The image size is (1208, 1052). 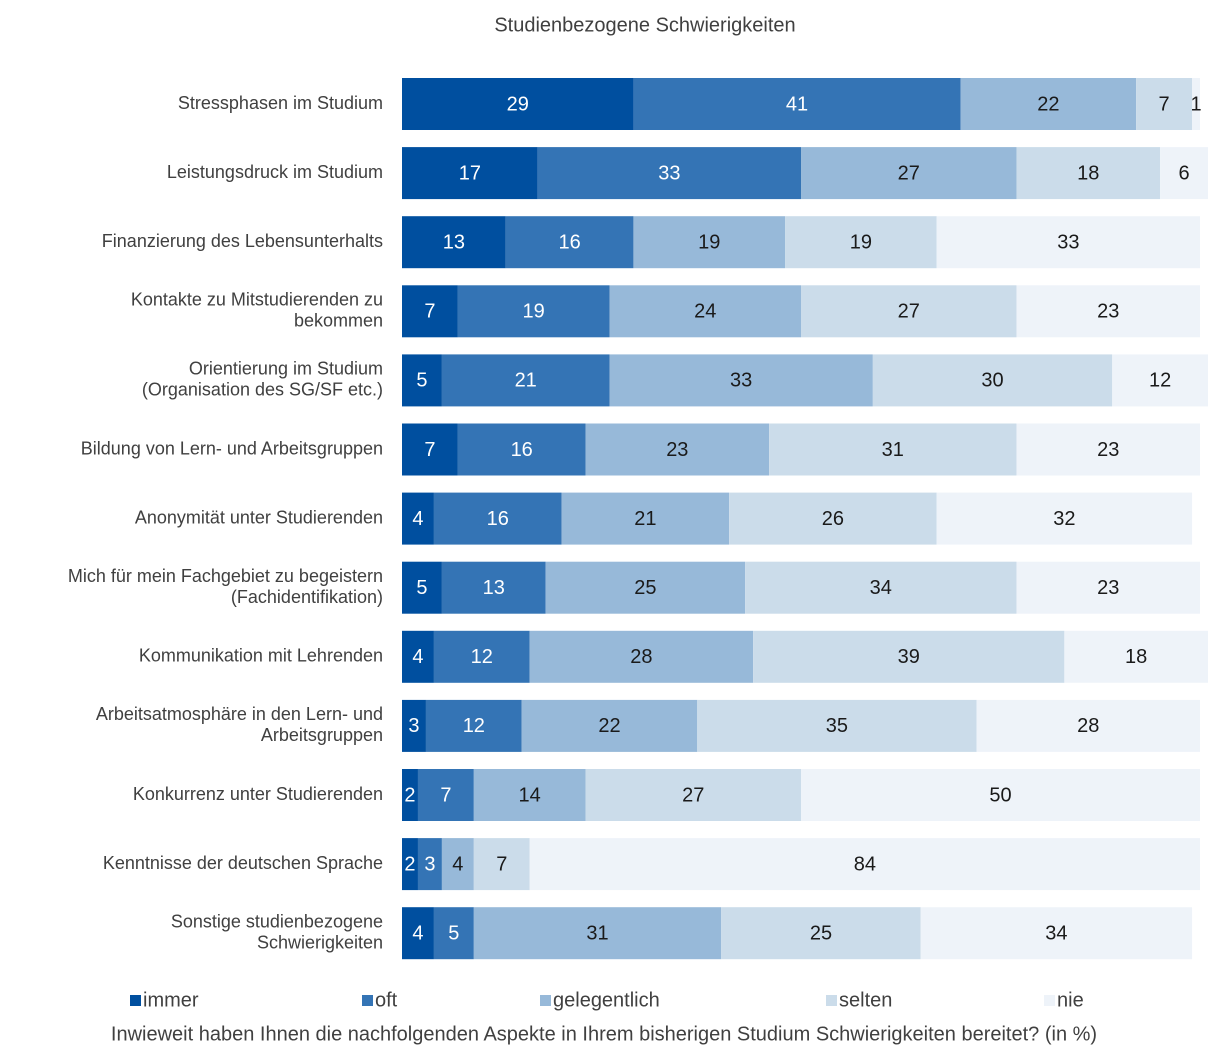 What do you see at coordinates (1195, 104) in the screenshot?
I see `value-label: 1` at bounding box center [1195, 104].